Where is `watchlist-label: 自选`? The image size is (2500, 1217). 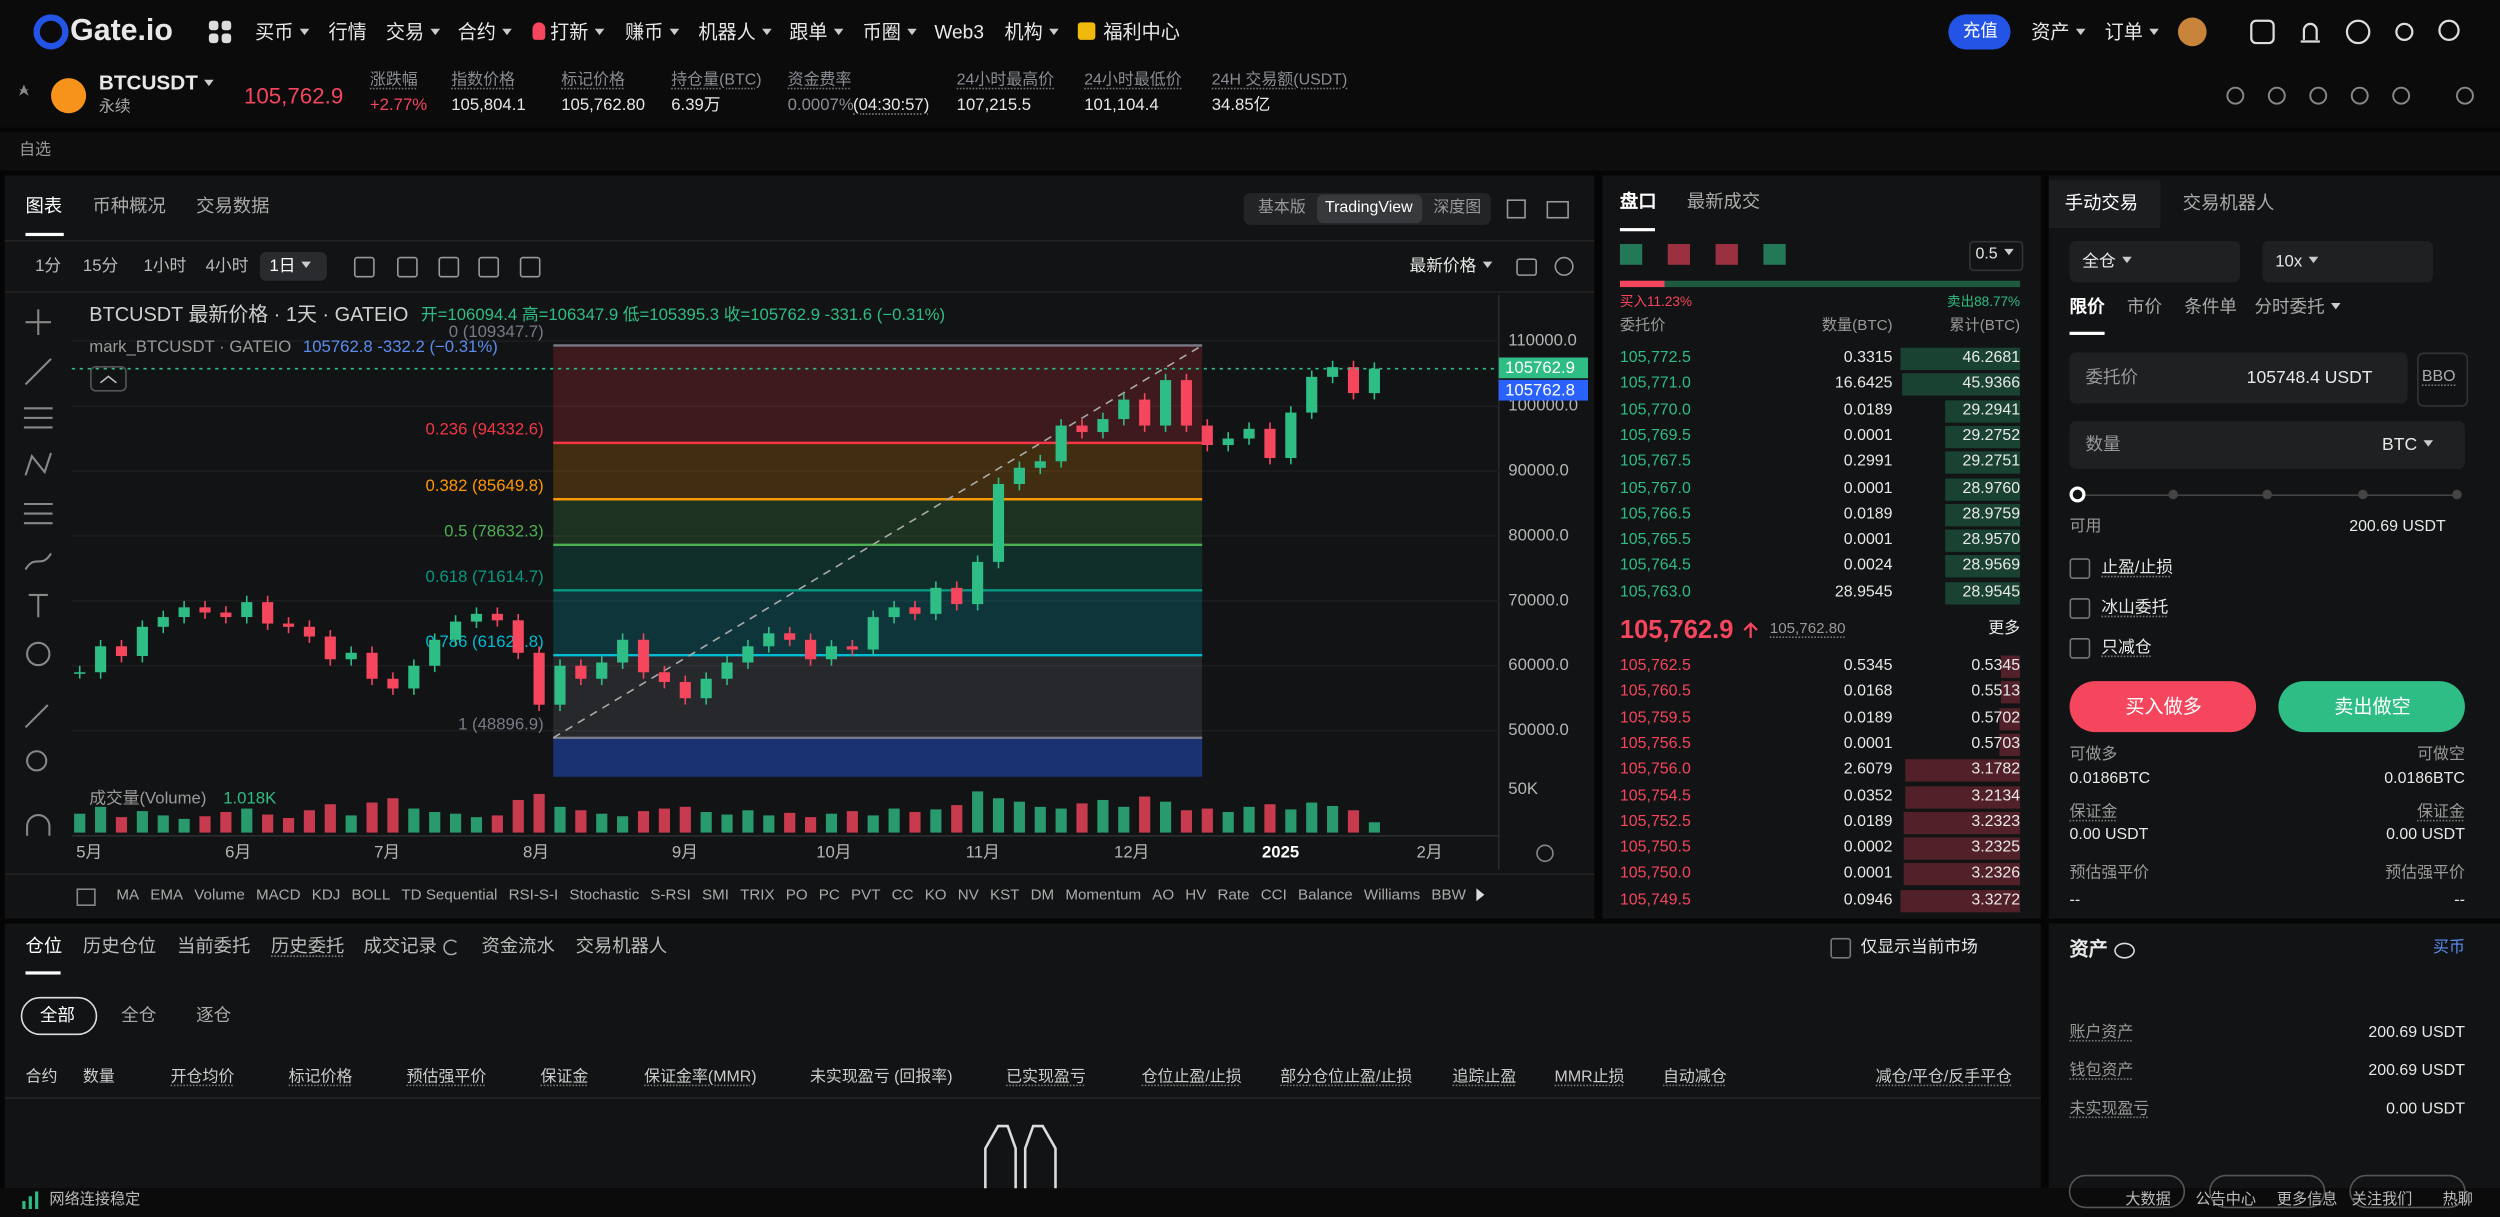 watchlist-label: 自选 is located at coordinates (35, 150).